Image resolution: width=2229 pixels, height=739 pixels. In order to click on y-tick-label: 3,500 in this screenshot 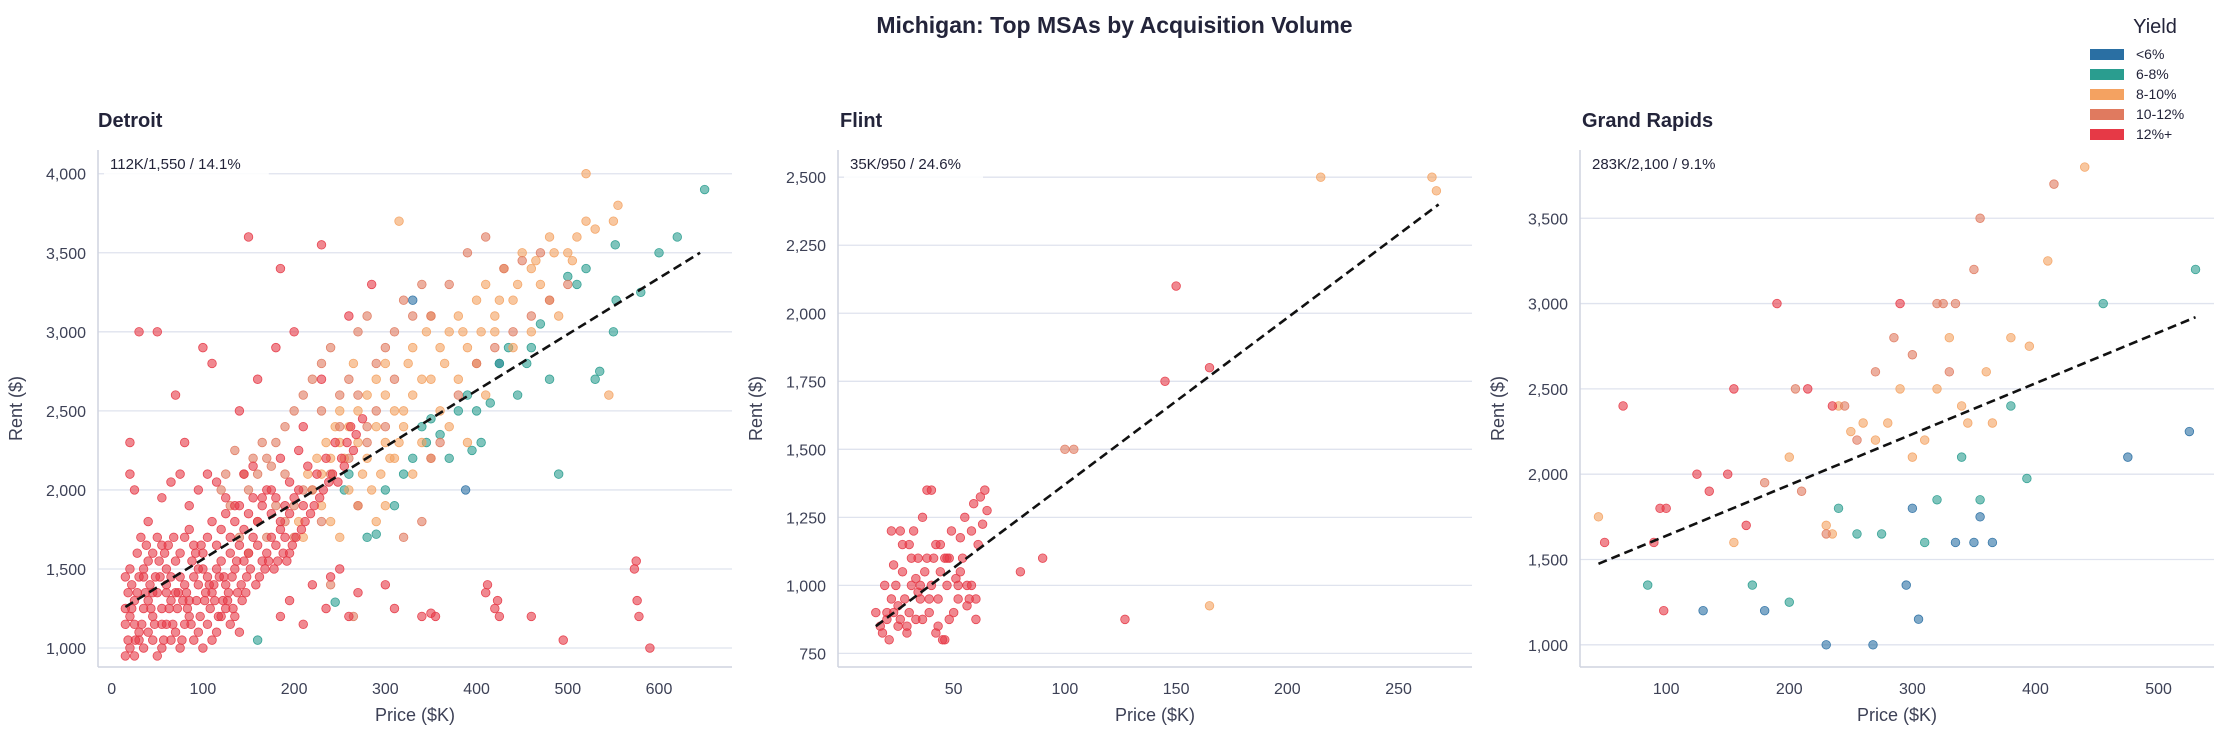, I will do `click(1548, 219)`.